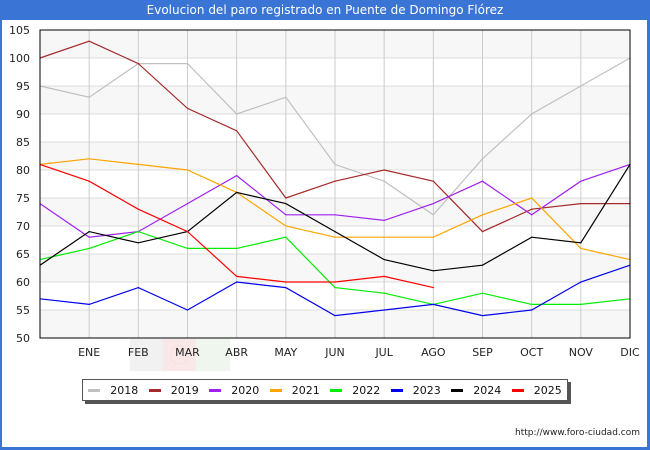 The width and height of the screenshot is (650, 450). What do you see at coordinates (23, 170) in the screenshot?
I see `y-tick-label: 80` at bounding box center [23, 170].